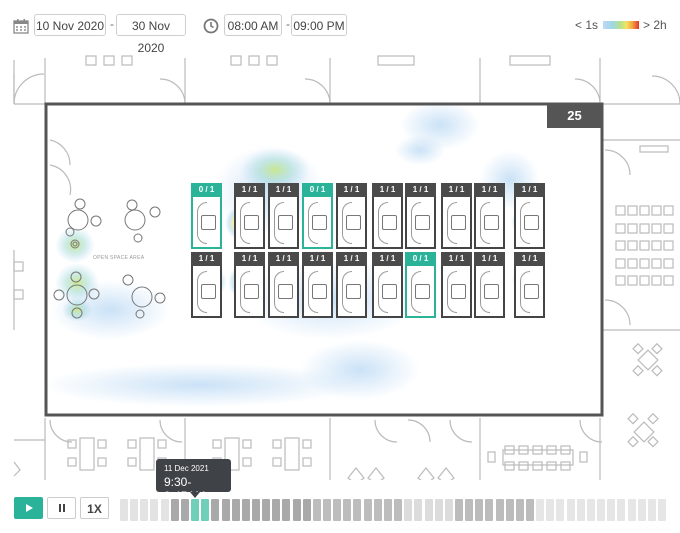 The image size is (680, 533). I want to click on pause-icon, so click(61, 508).